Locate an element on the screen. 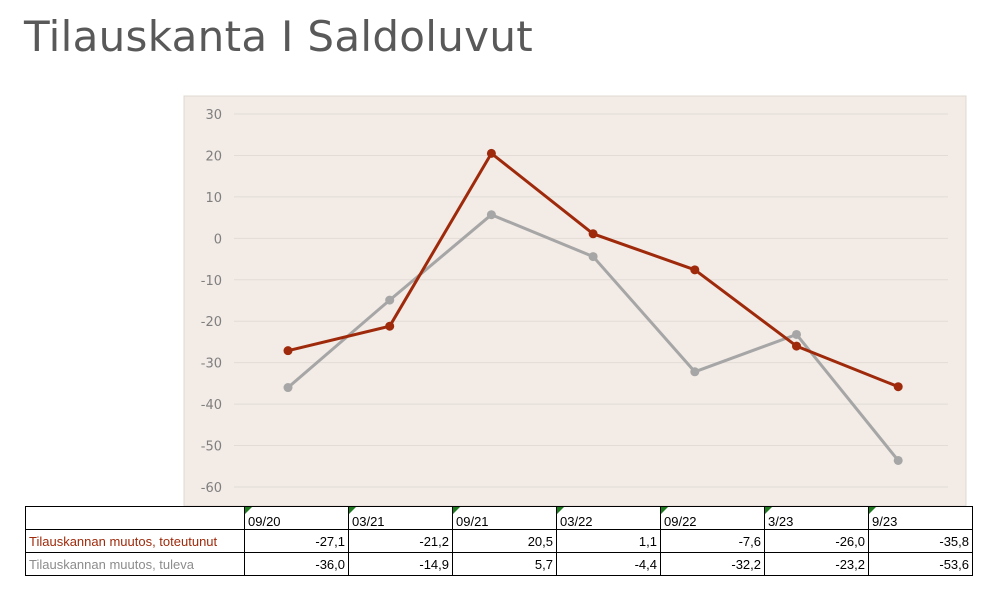  table-cell: -21,2 is located at coordinates (400, 541).